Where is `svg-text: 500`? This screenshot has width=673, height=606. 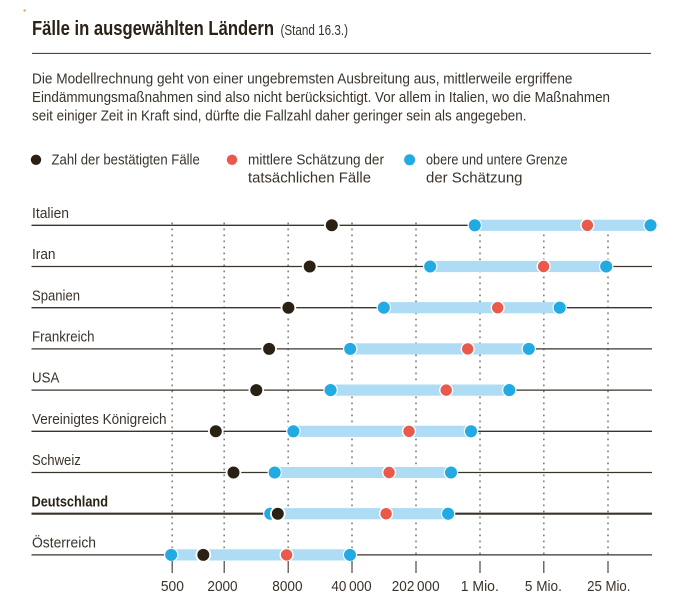
svg-text: 500 is located at coordinates (172, 586).